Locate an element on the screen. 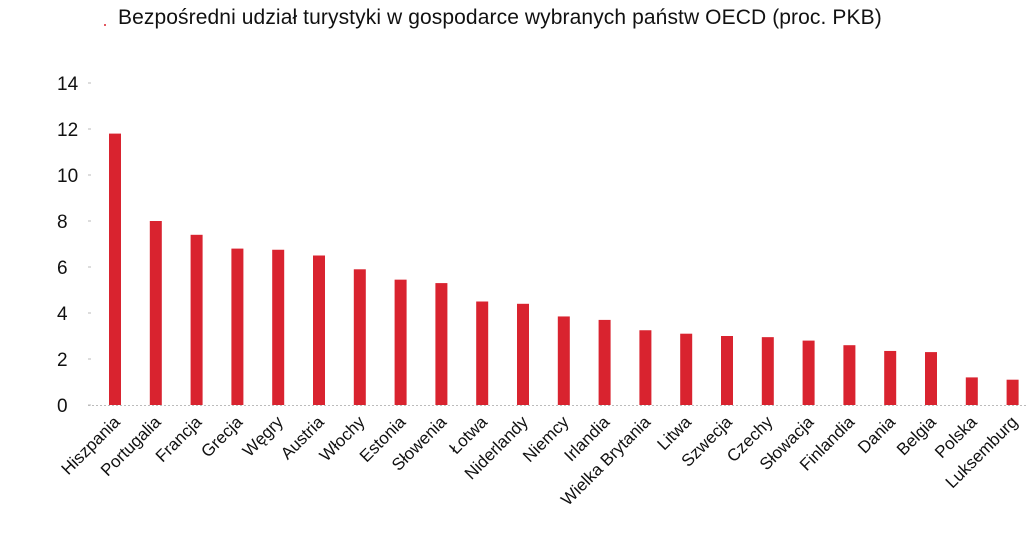  y-tick-label: 6 is located at coordinates (62, 268).